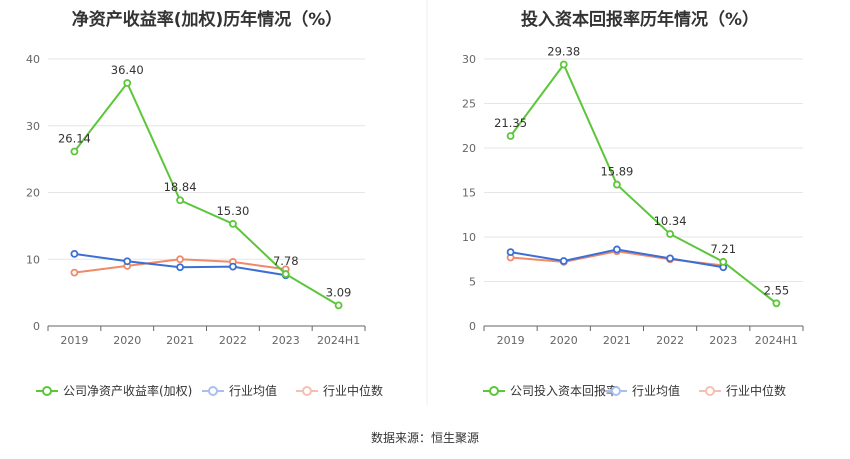  What do you see at coordinates (180, 187) in the screenshot?
I see `data-label: 18.84` at bounding box center [180, 187].